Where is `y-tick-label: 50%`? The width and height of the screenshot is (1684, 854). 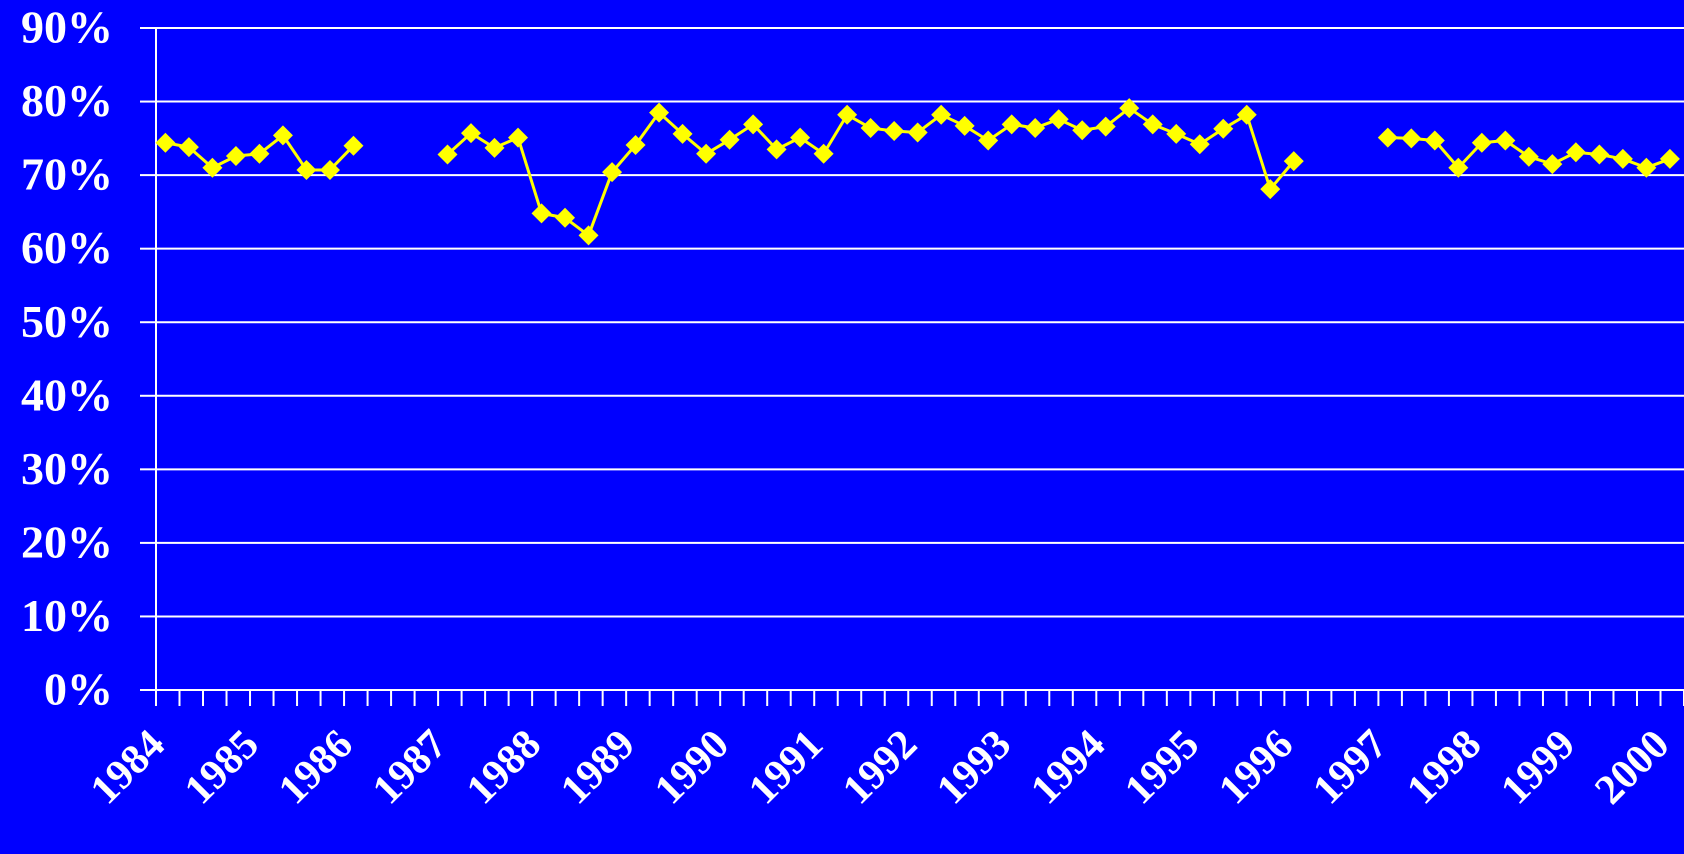
y-tick-label: 50% is located at coordinates (67, 321).